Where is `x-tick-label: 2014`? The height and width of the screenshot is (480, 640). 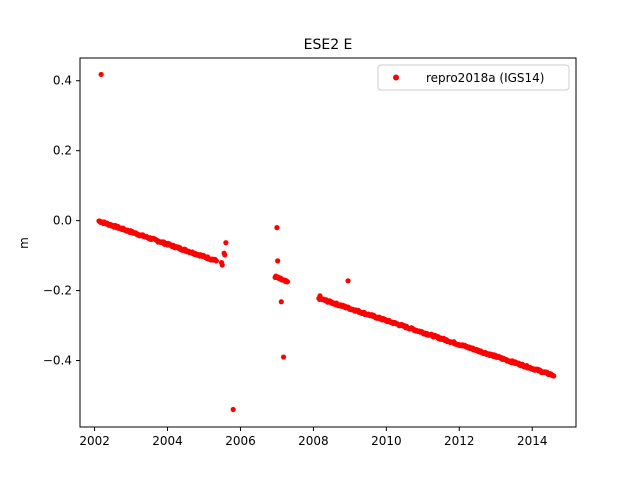
x-tick-label: 2014 is located at coordinates (532, 441).